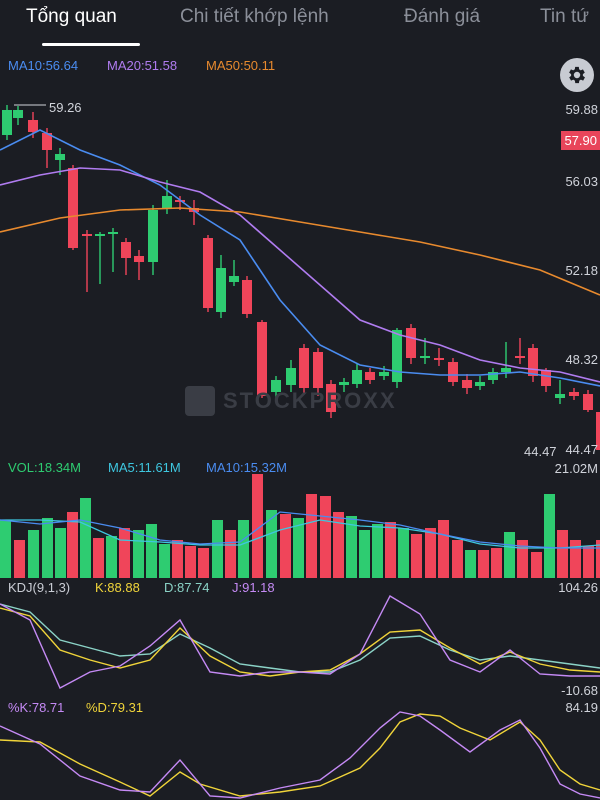  I want to click on gear-icon, so click(577, 75).